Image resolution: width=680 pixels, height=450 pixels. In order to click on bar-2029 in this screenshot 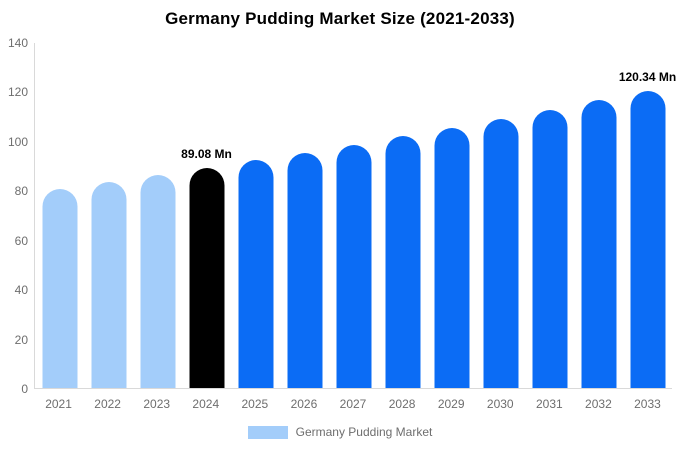, I will do `click(451, 257)`.